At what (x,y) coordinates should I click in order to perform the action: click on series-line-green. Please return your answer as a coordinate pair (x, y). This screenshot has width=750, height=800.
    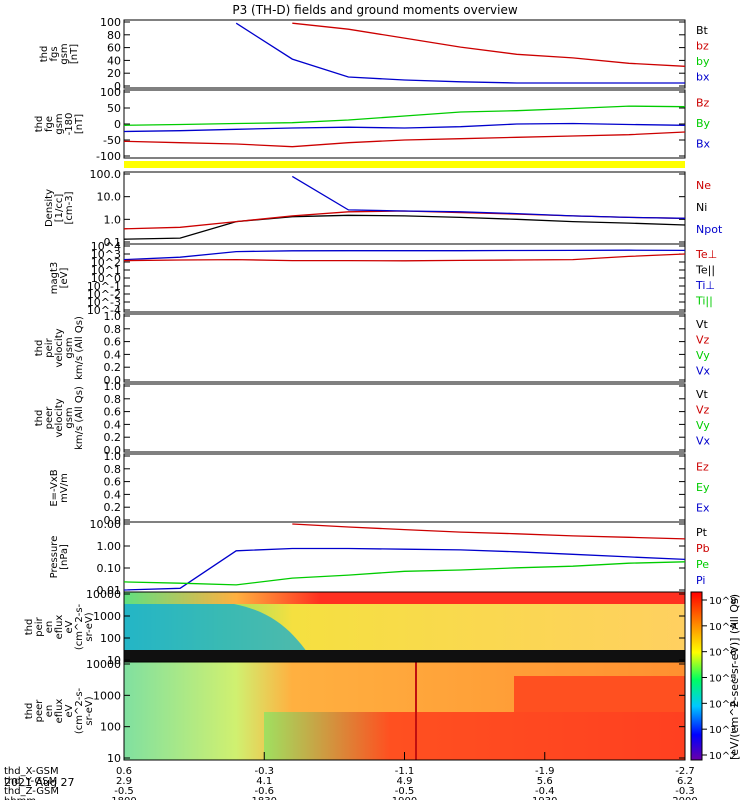
    Looking at the image, I should click on (404, 573).